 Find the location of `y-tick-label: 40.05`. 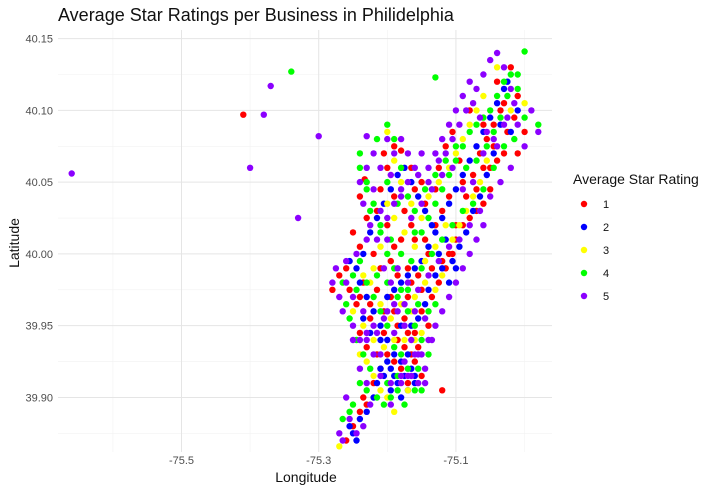

y-tick-label: 40.05 is located at coordinates (39, 183).